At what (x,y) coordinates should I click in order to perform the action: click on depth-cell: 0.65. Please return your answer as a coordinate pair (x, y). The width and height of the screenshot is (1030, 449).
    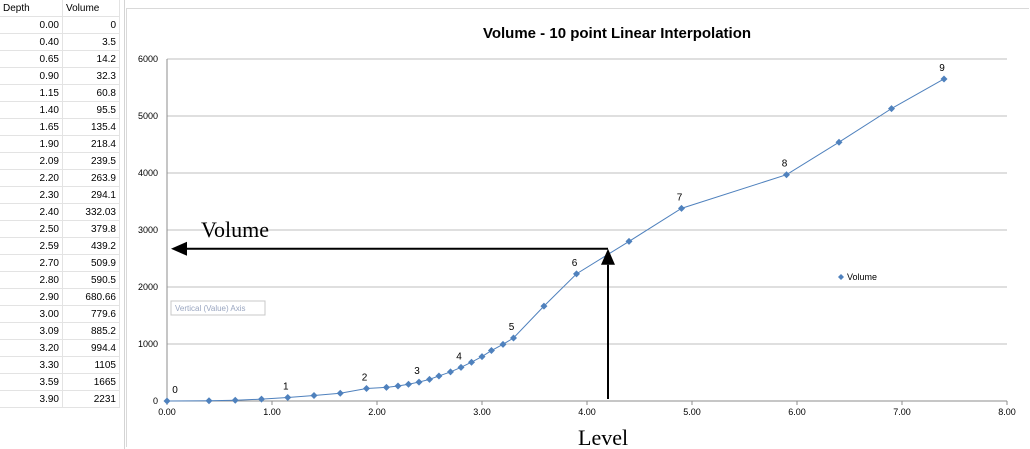
    Looking at the image, I should click on (31, 59).